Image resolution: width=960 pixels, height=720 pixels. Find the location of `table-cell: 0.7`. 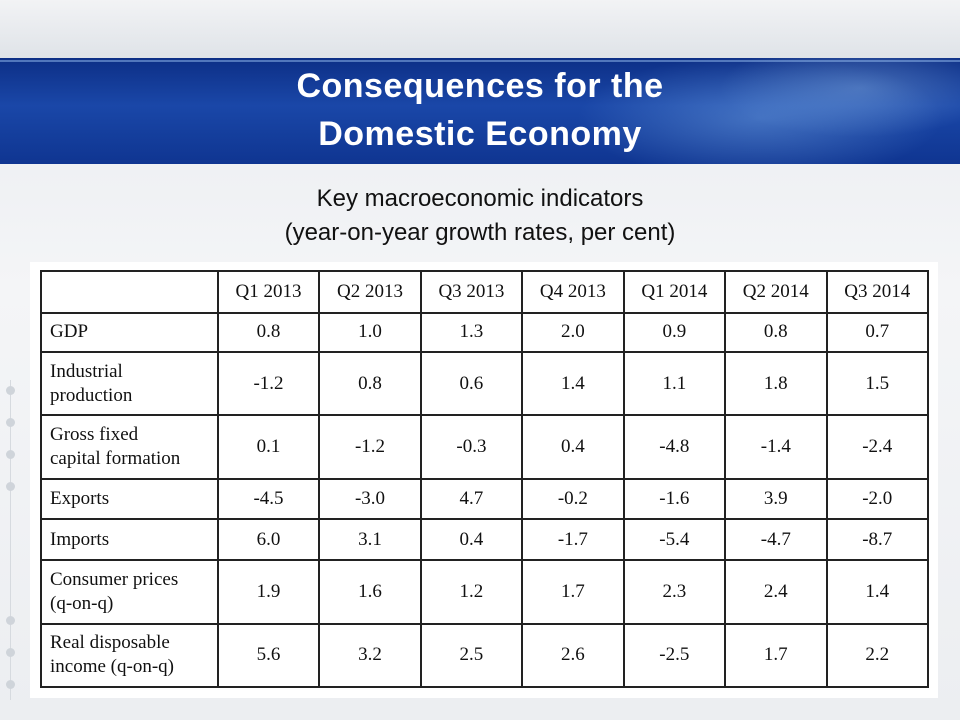

table-cell: 0.7 is located at coordinates (877, 332).